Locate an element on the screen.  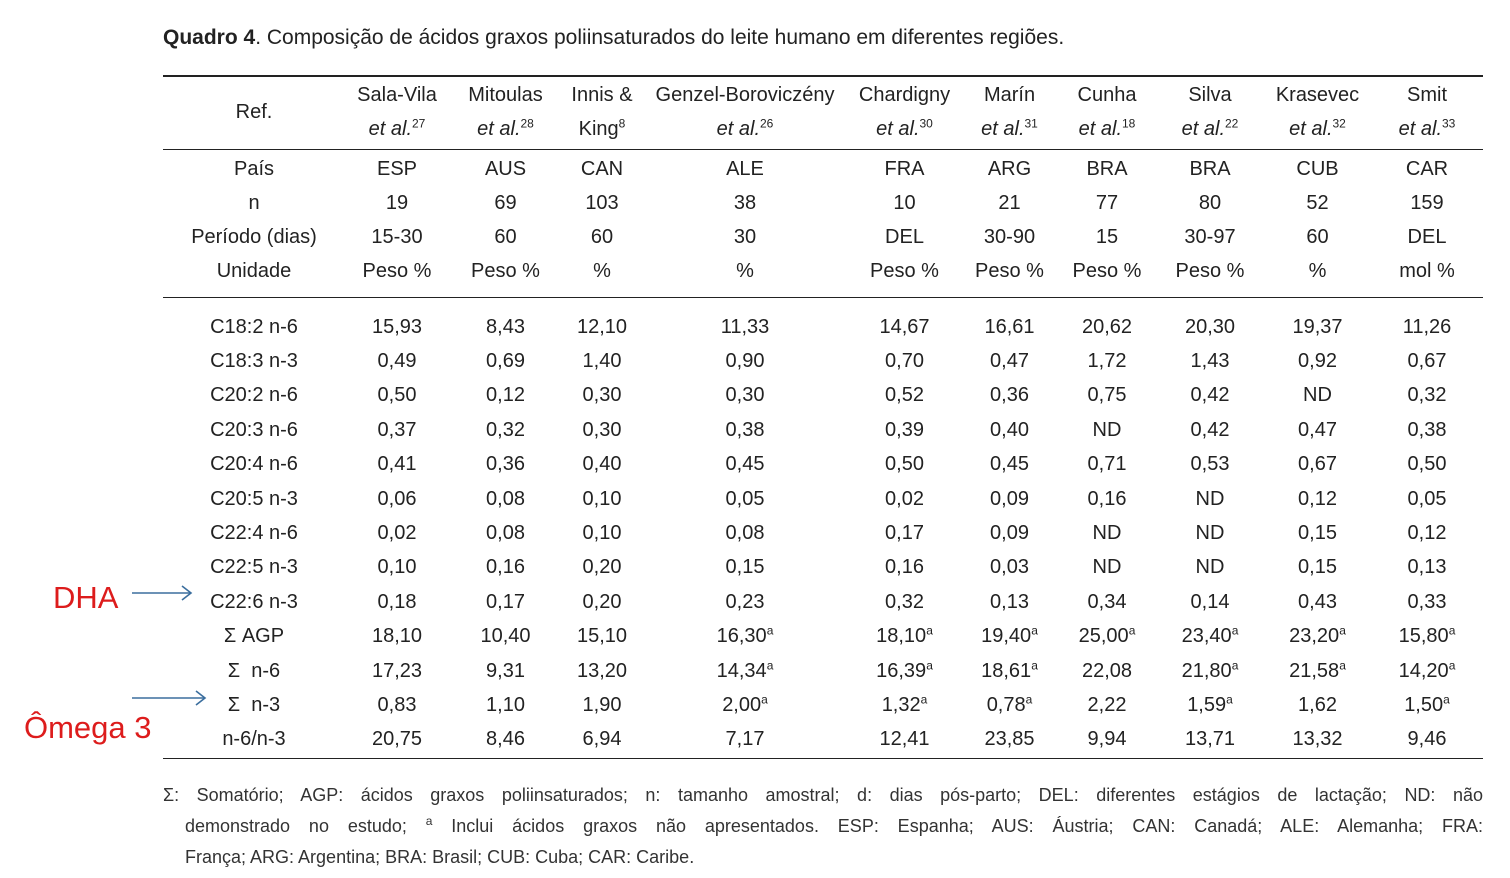
table-cell: ESP is located at coordinates (397, 168).